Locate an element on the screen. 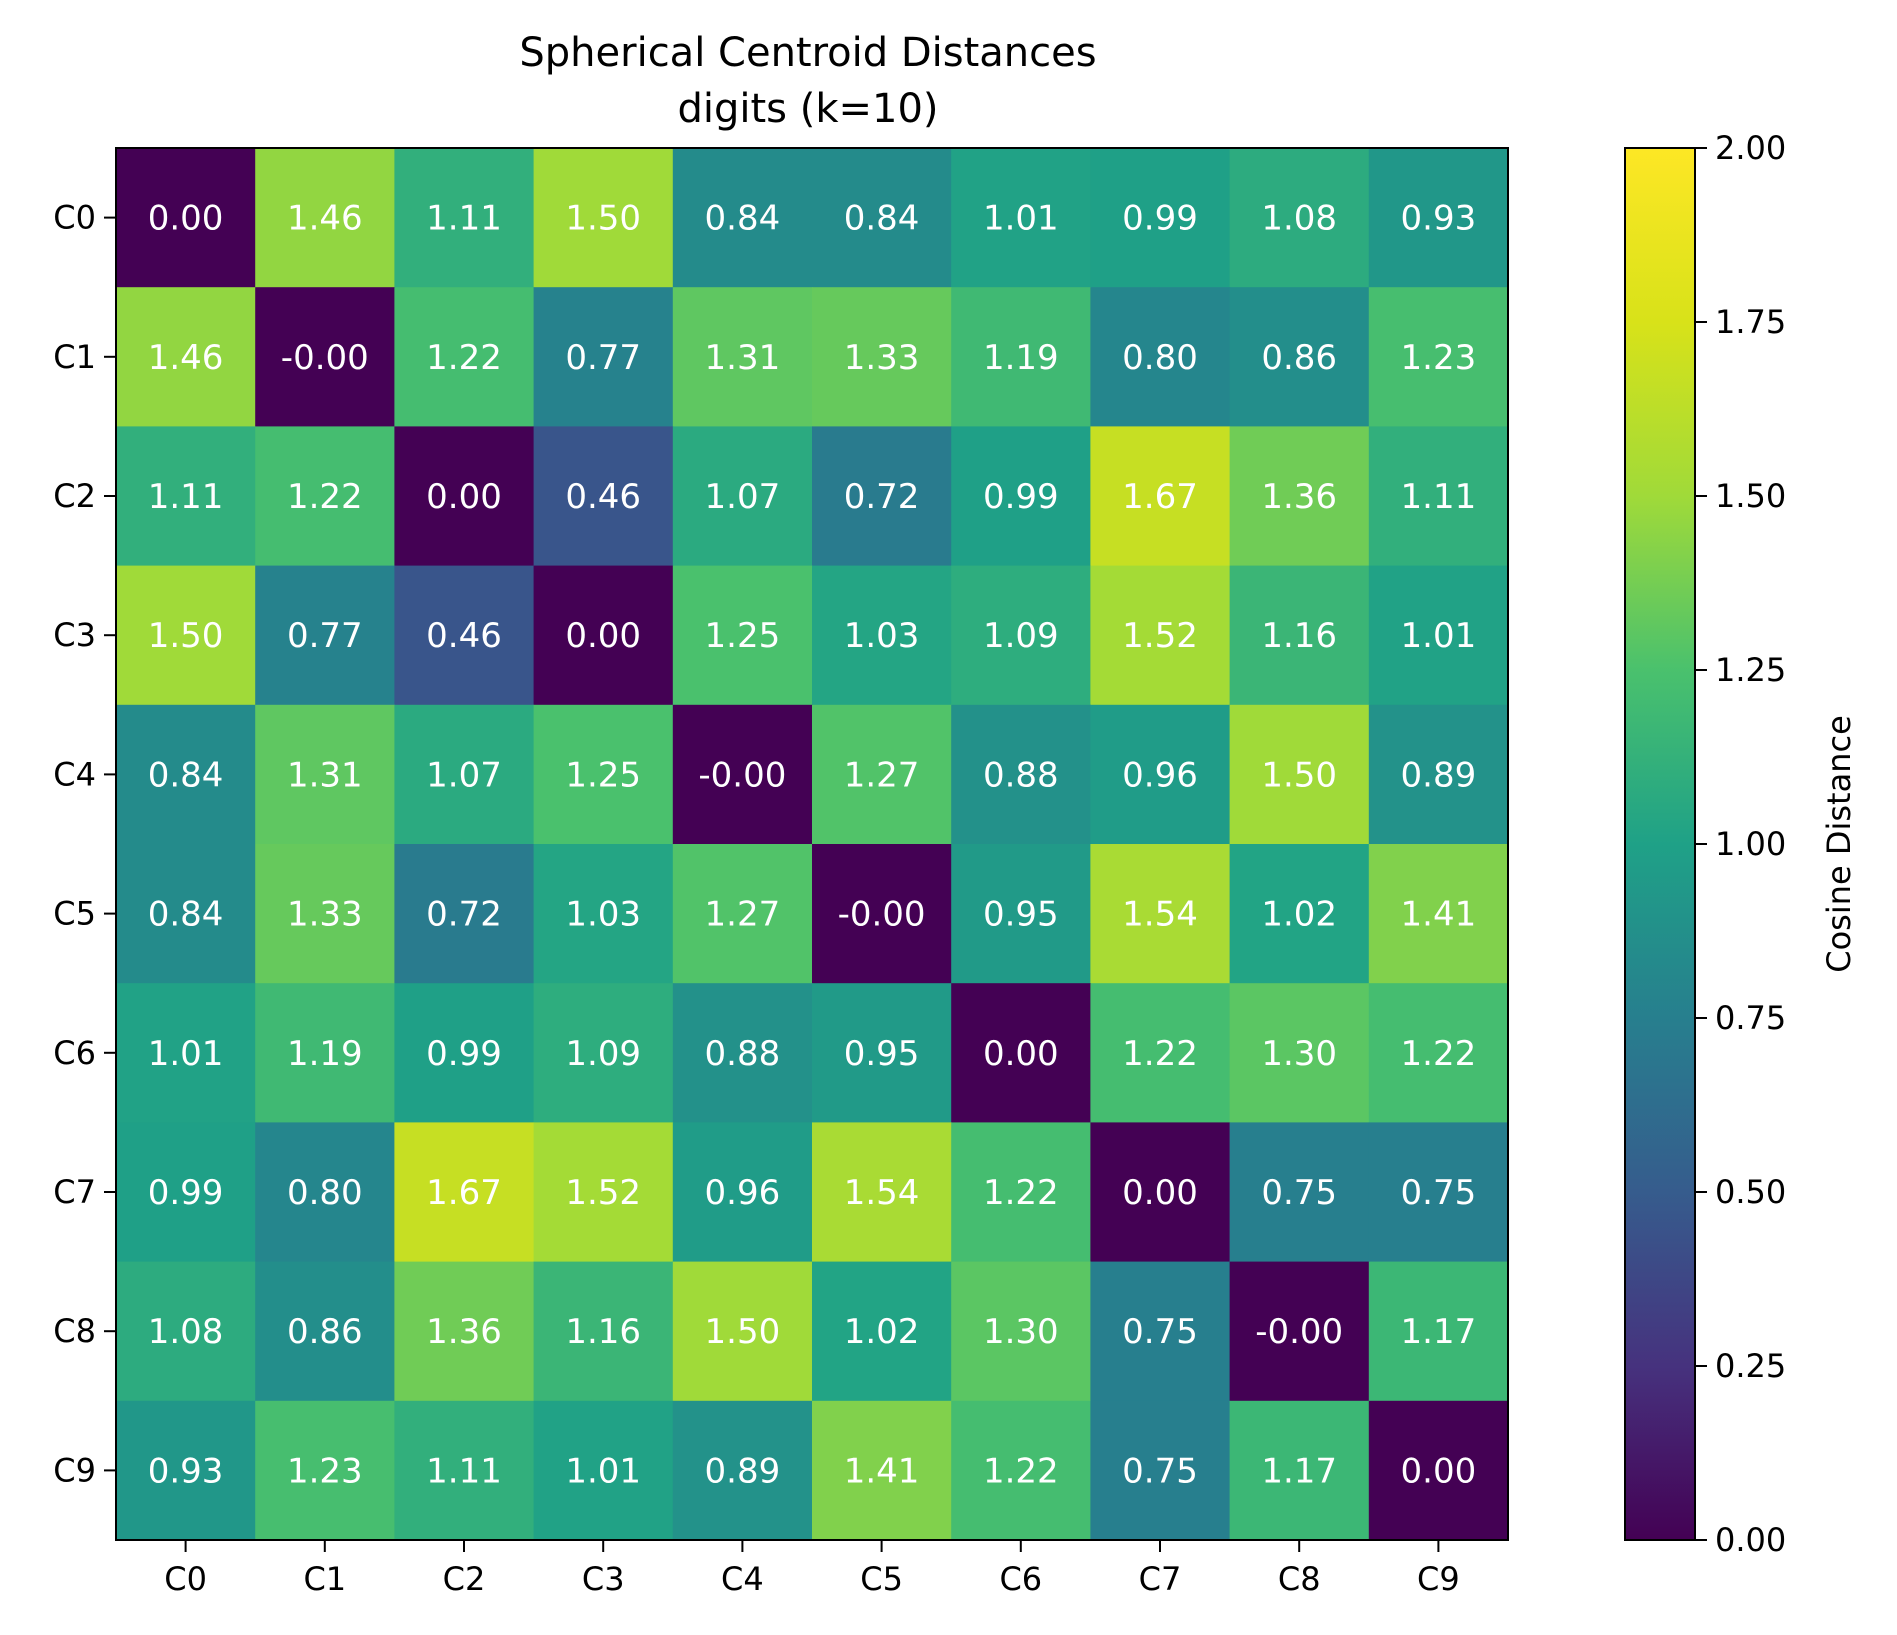 Image resolution: width=1897 pixels, height=1635 pixels. cell-value-label: 0.75 is located at coordinates (1160, 1332).